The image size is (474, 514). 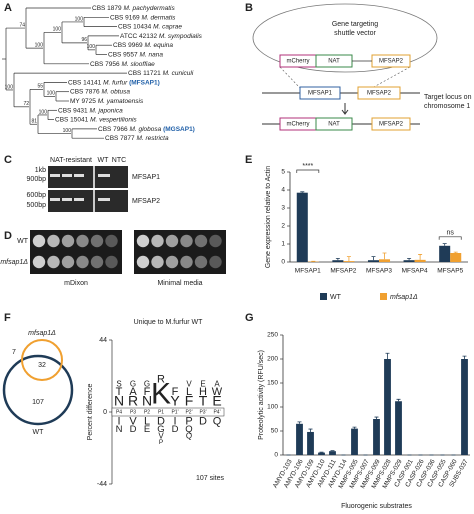 I want to click on logo-y-label: Percent difference, so click(x=90, y=412).